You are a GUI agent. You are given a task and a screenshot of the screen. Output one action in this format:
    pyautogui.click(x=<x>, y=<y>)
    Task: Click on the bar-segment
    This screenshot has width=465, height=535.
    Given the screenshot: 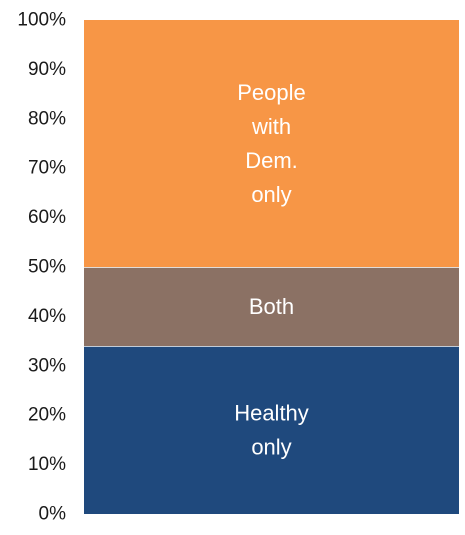 What is the action you would take?
    pyautogui.click(x=271, y=307)
    